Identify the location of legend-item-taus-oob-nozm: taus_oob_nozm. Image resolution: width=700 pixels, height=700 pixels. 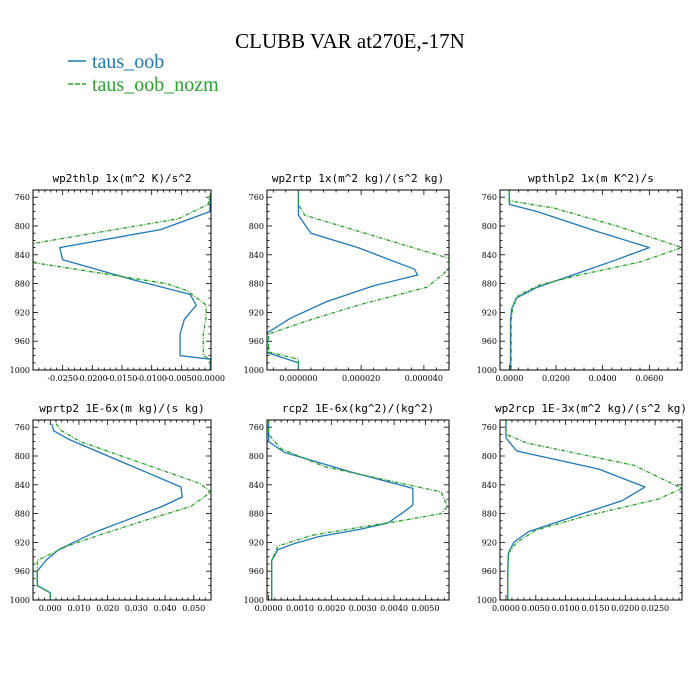
(143, 85).